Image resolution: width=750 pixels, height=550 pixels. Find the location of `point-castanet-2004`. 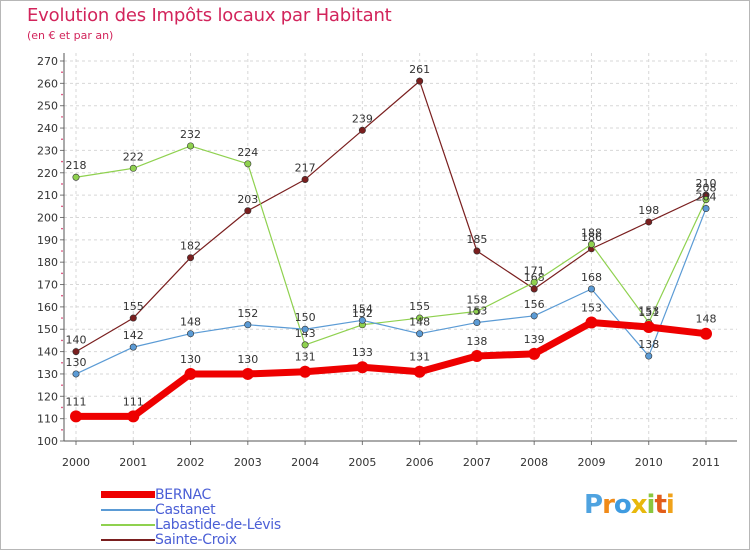

point-castanet-2004 is located at coordinates (305, 329).